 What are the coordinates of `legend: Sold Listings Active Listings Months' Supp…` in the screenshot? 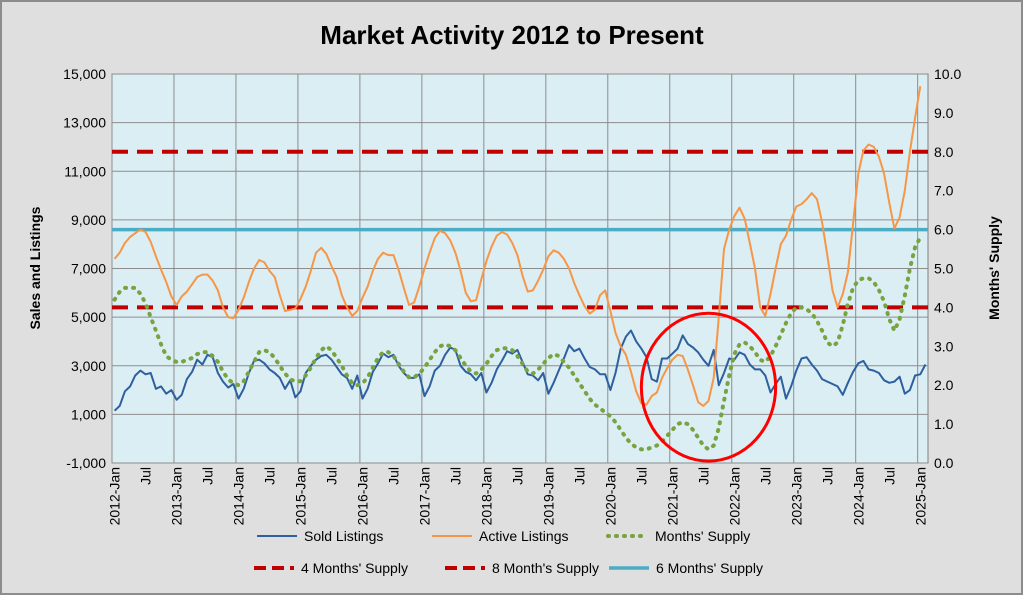 It's located at (508, 552).